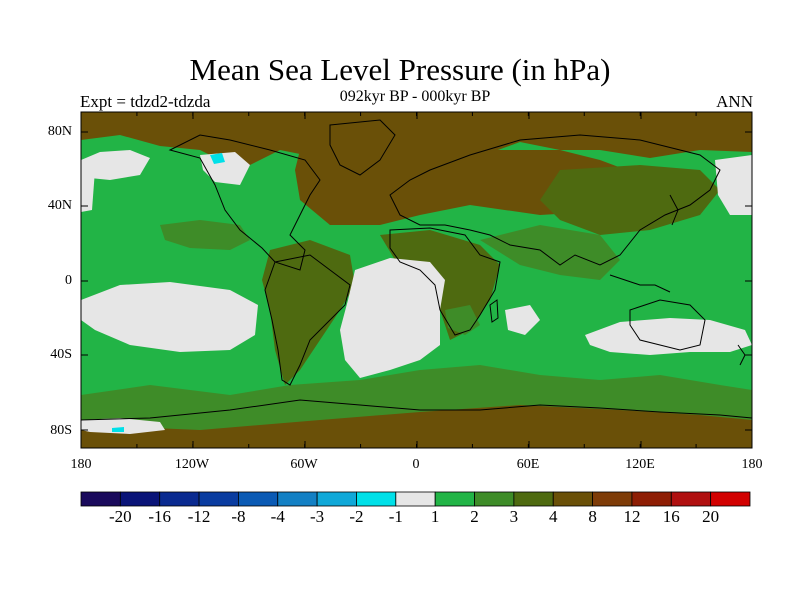  I want to click on x-tick-label: 60W, so click(304, 464).